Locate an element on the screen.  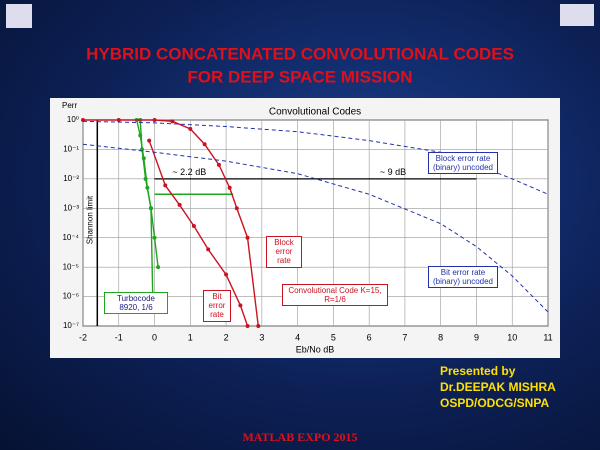
x-tick-label: 4 is located at coordinates (297, 337).